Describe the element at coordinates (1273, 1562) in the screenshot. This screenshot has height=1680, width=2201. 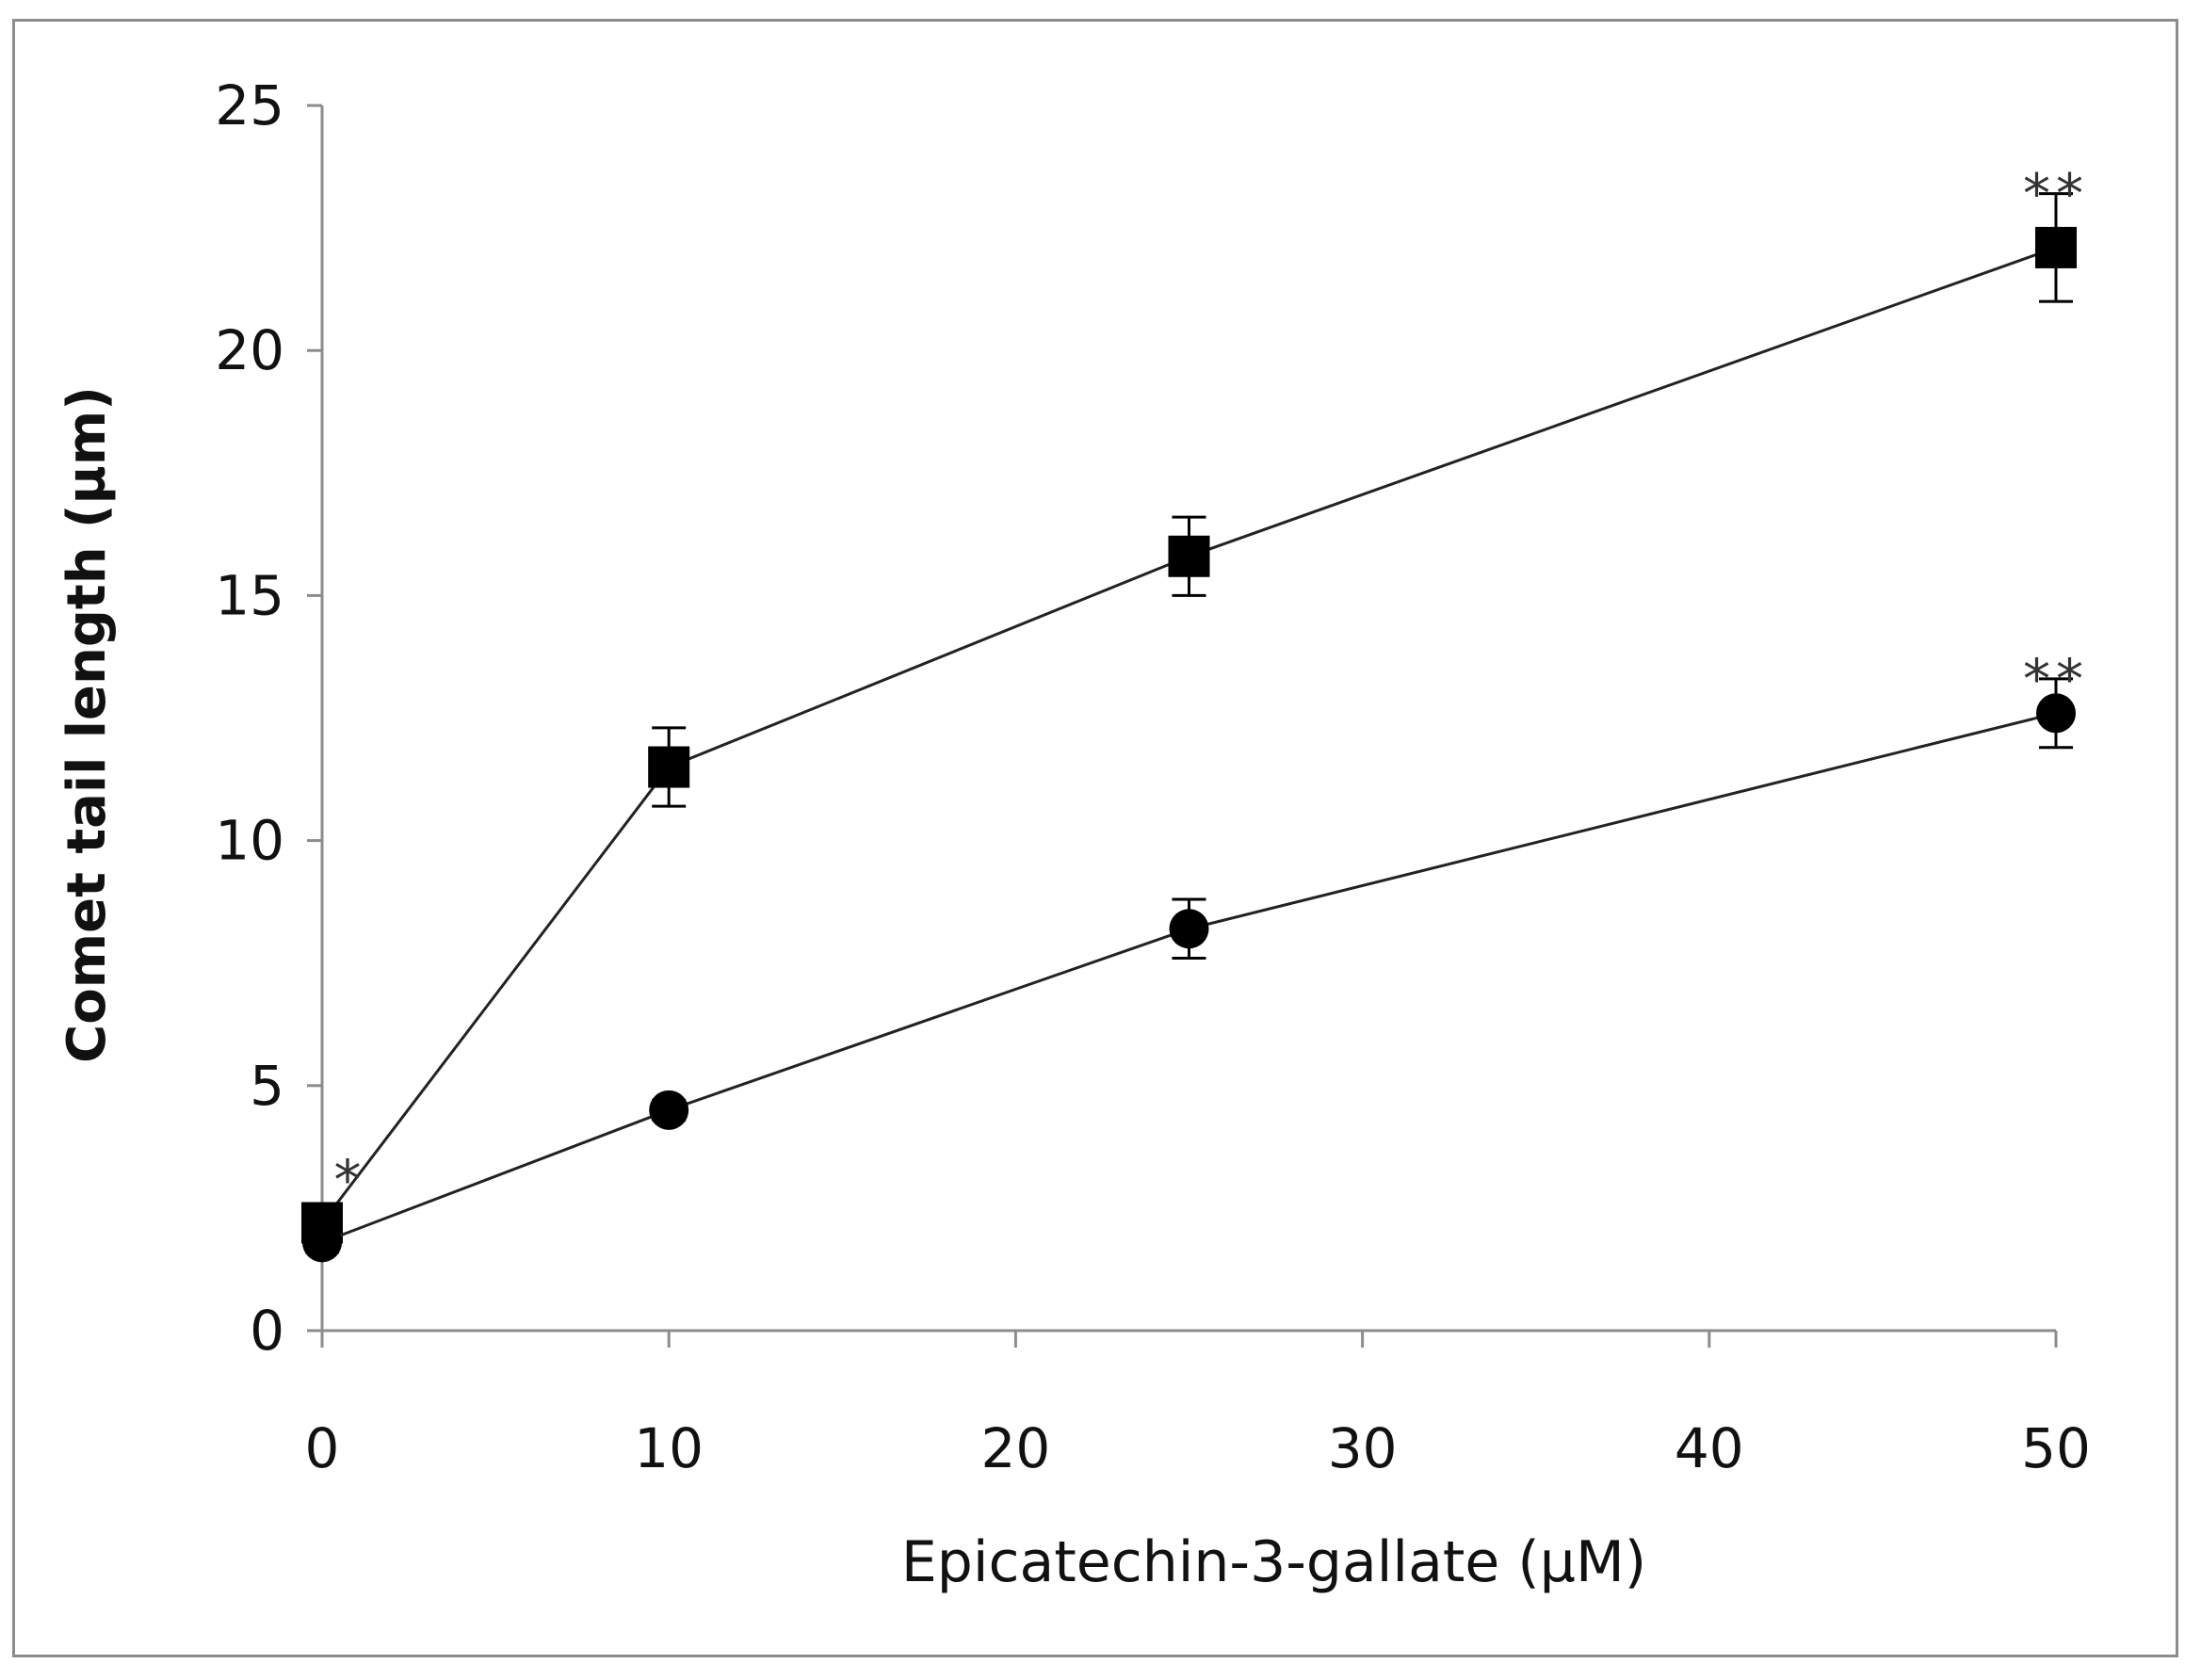
I see `x-axis-title: Epicatechin-3-gallate (µM)` at that location.